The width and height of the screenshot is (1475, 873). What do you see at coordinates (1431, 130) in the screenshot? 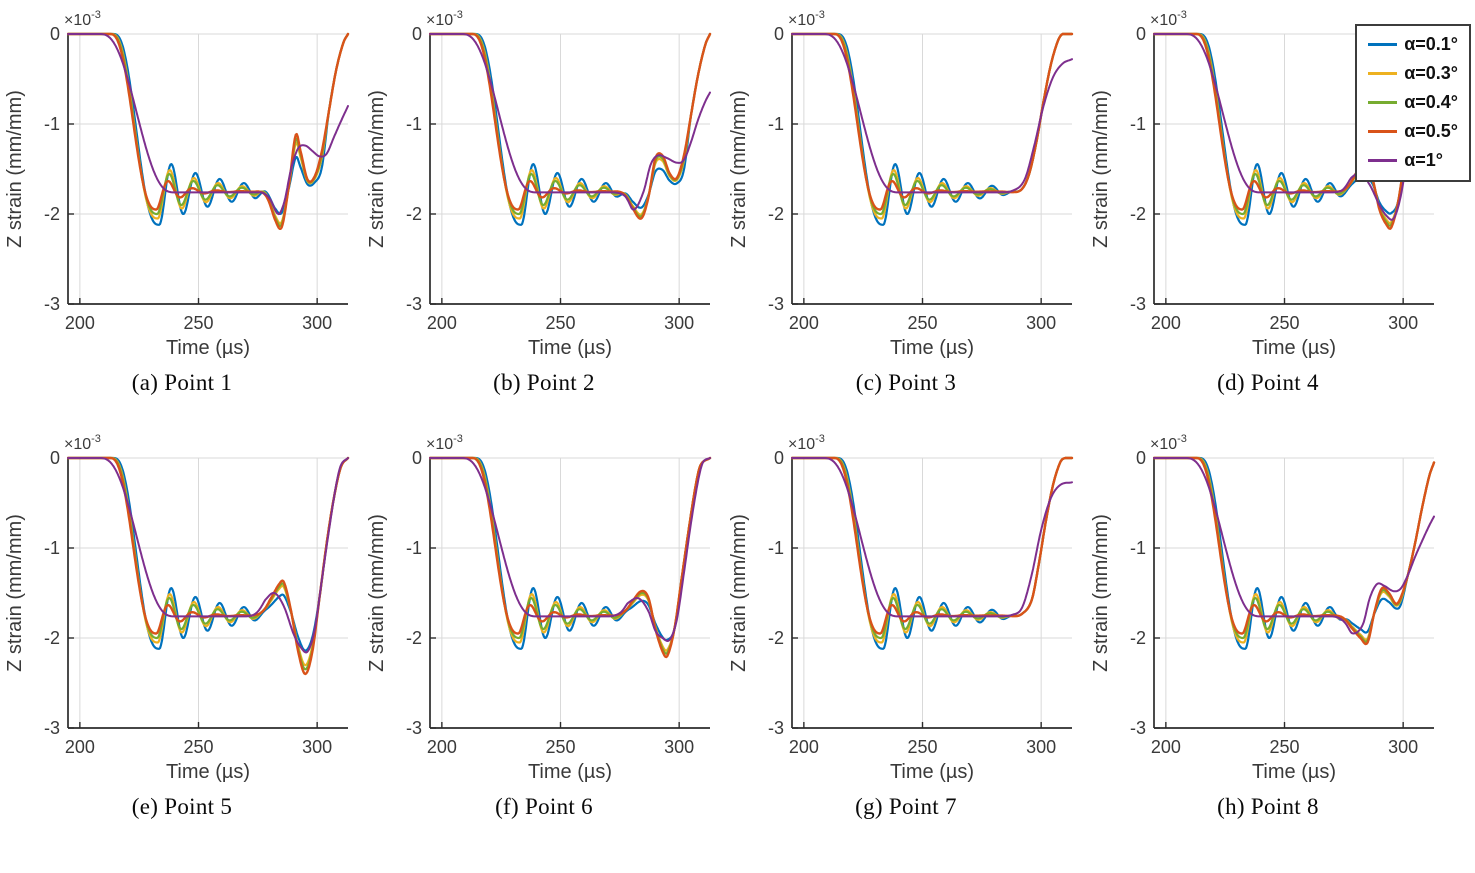
I see `legend-label: α=0.5°` at bounding box center [1431, 130].